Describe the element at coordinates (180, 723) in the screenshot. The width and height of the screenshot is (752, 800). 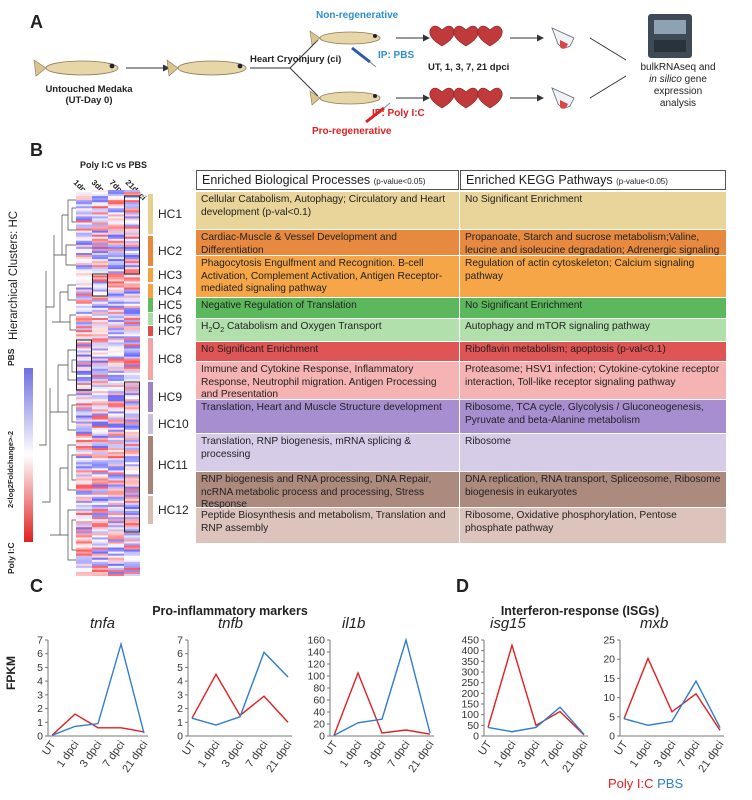
I see `y-tick-label: 1` at that location.